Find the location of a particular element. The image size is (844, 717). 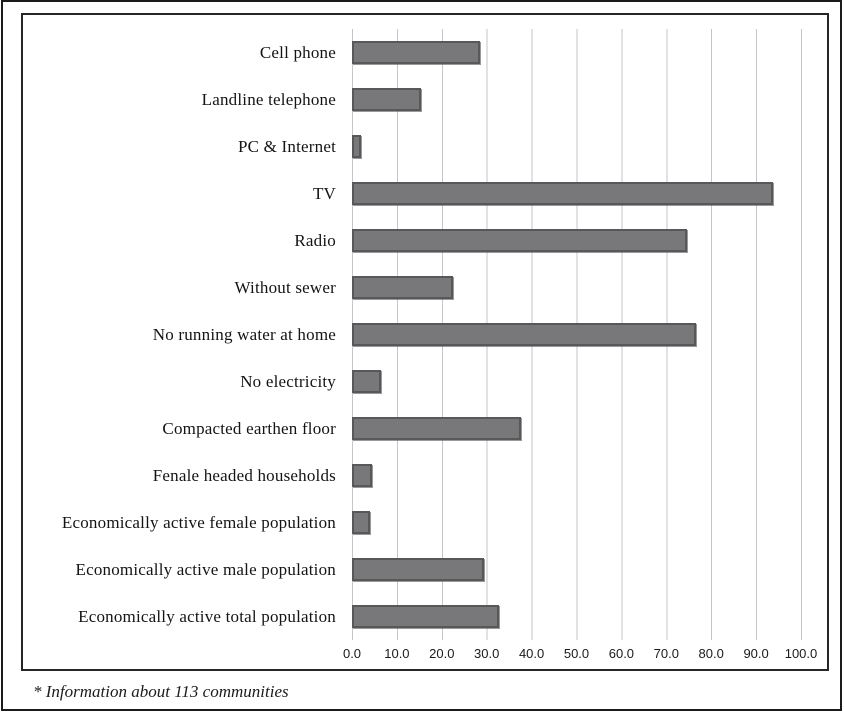

chart-row: Economically active female population is located at coordinates (412, 522).